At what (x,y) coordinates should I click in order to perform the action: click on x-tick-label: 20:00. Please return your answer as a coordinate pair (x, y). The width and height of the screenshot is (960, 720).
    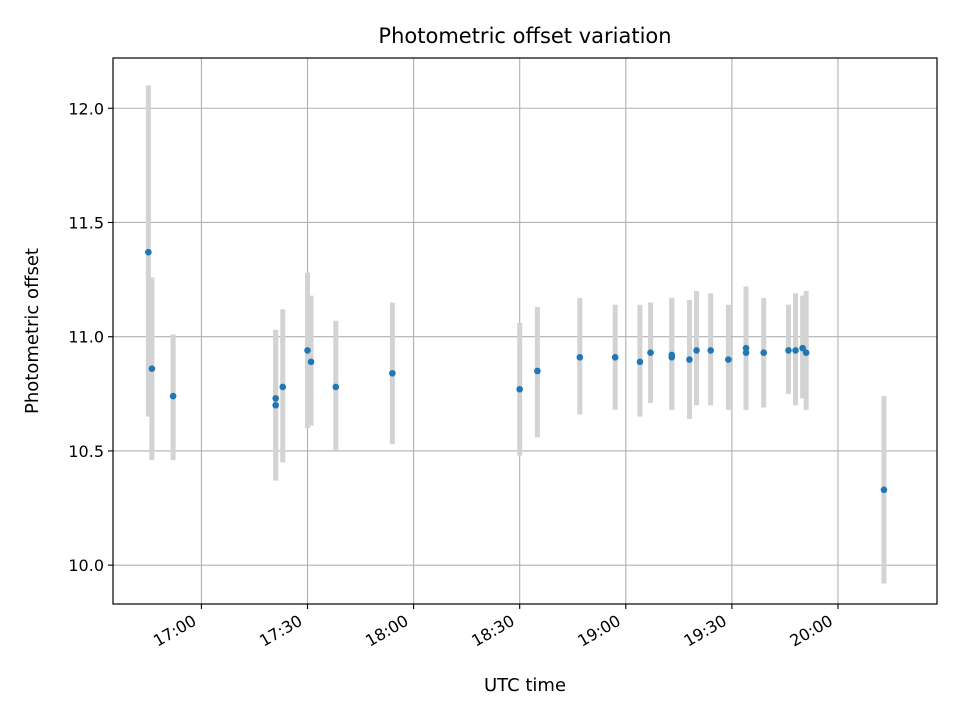
    Looking at the image, I should click on (811, 631).